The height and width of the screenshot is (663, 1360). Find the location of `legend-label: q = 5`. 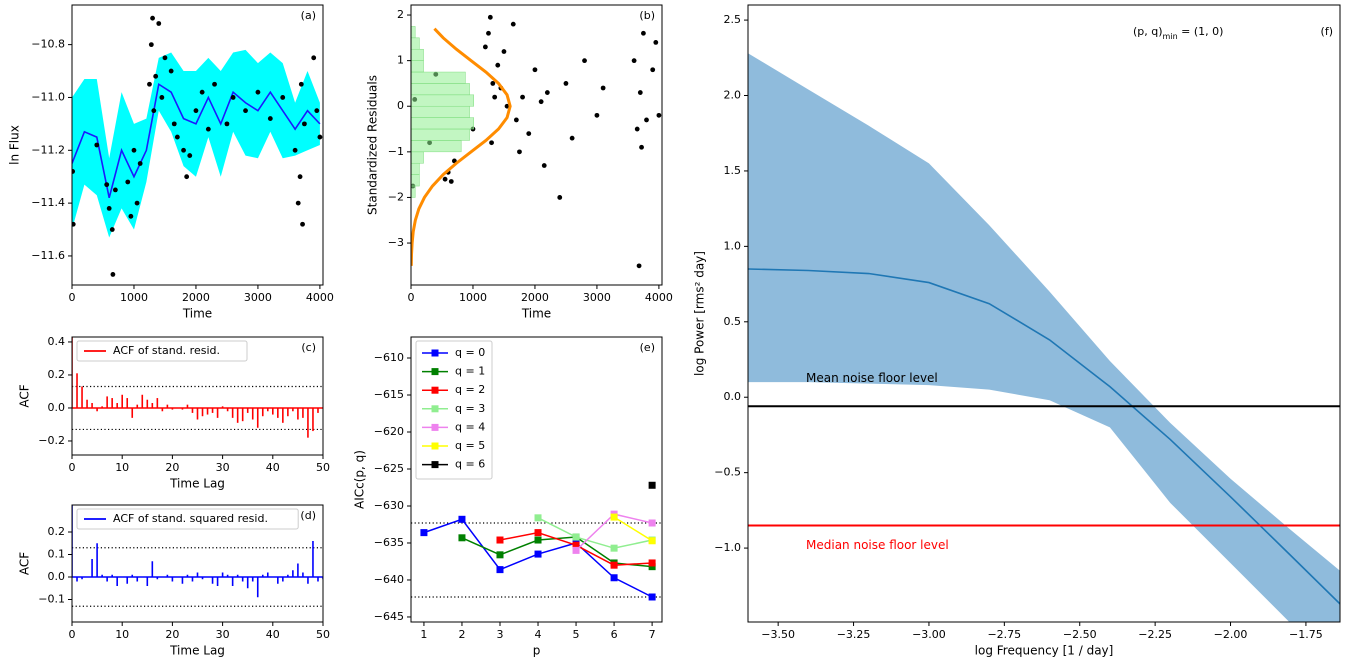

legend-label: q = 5 is located at coordinates (470, 445).